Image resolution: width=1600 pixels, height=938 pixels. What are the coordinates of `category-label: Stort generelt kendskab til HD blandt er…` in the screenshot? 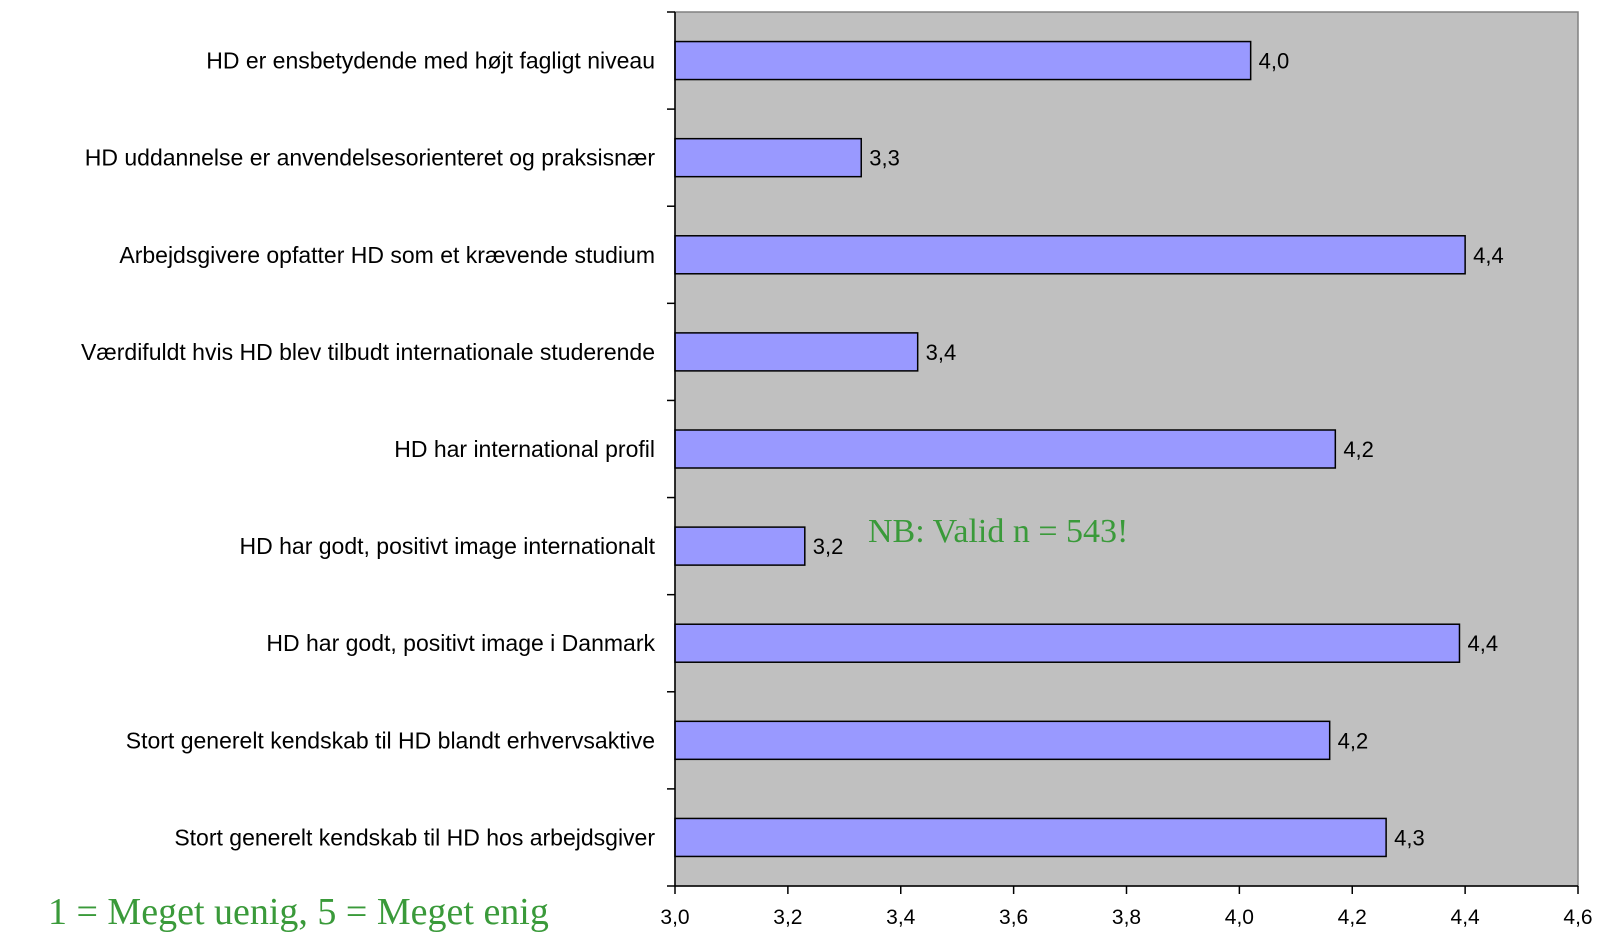 It's located at (390, 740).